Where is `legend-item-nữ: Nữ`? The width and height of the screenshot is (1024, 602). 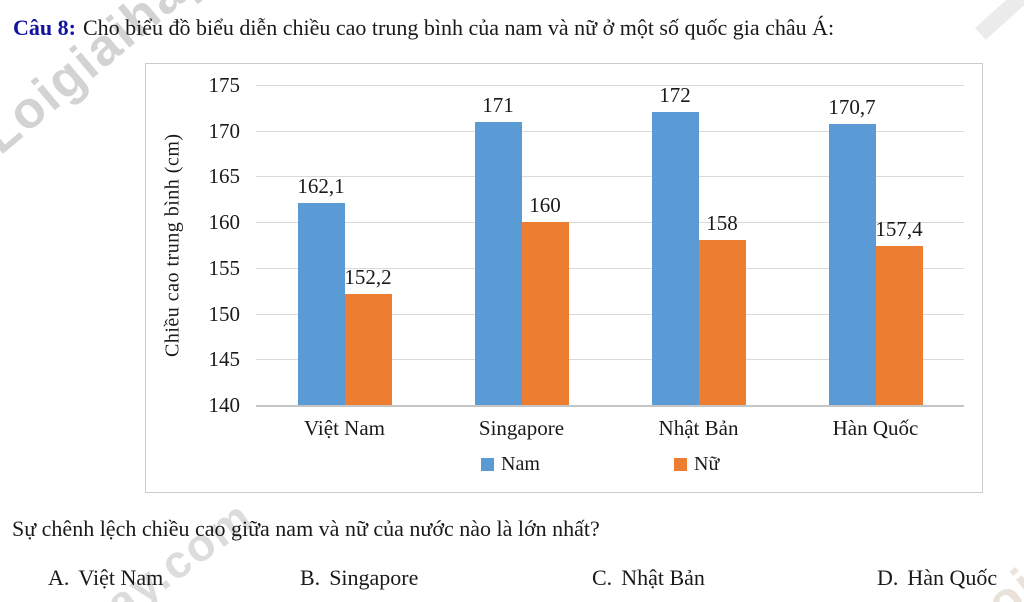 legend-item-nữ: Nữ is located at coordinates (696, 464).